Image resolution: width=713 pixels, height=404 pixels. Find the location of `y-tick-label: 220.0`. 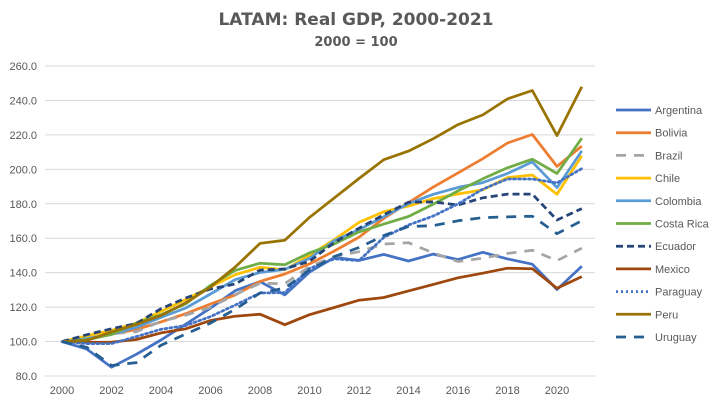

y-tick-label: 220.0 is located at coordinates (23, 136).